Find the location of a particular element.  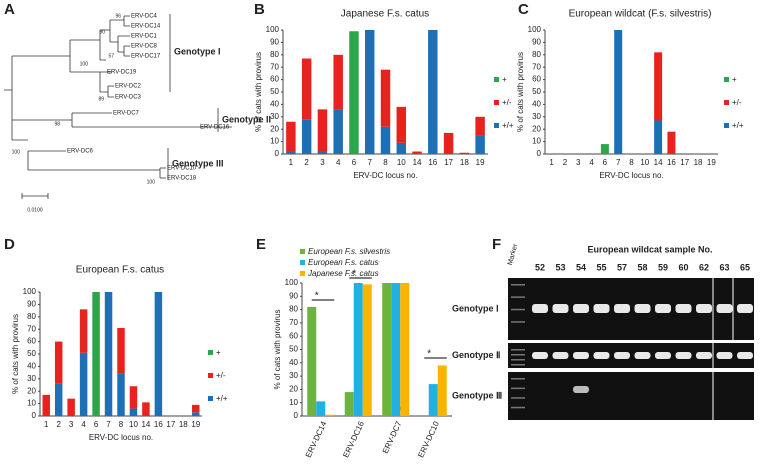

y-tick-label: 30 is located at coordinates (536, 116).